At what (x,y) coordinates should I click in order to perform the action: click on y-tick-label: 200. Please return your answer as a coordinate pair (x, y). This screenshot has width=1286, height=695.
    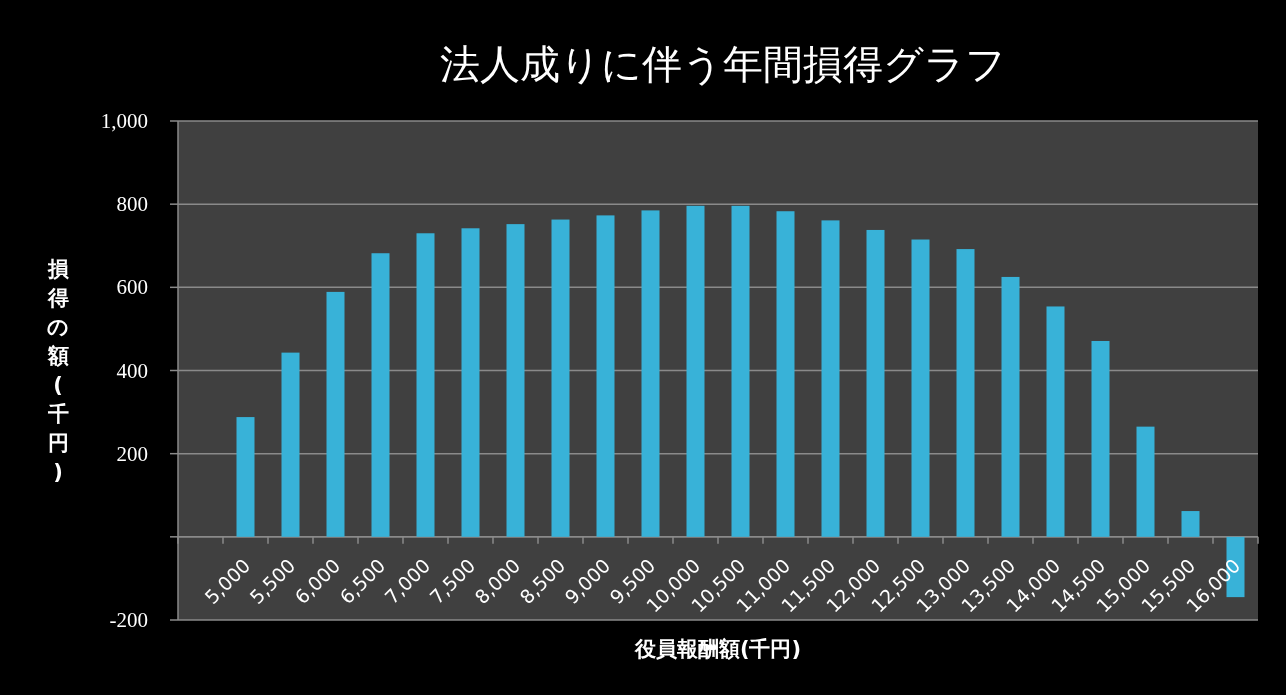
    Looking at the image, I should click on (132, 453).